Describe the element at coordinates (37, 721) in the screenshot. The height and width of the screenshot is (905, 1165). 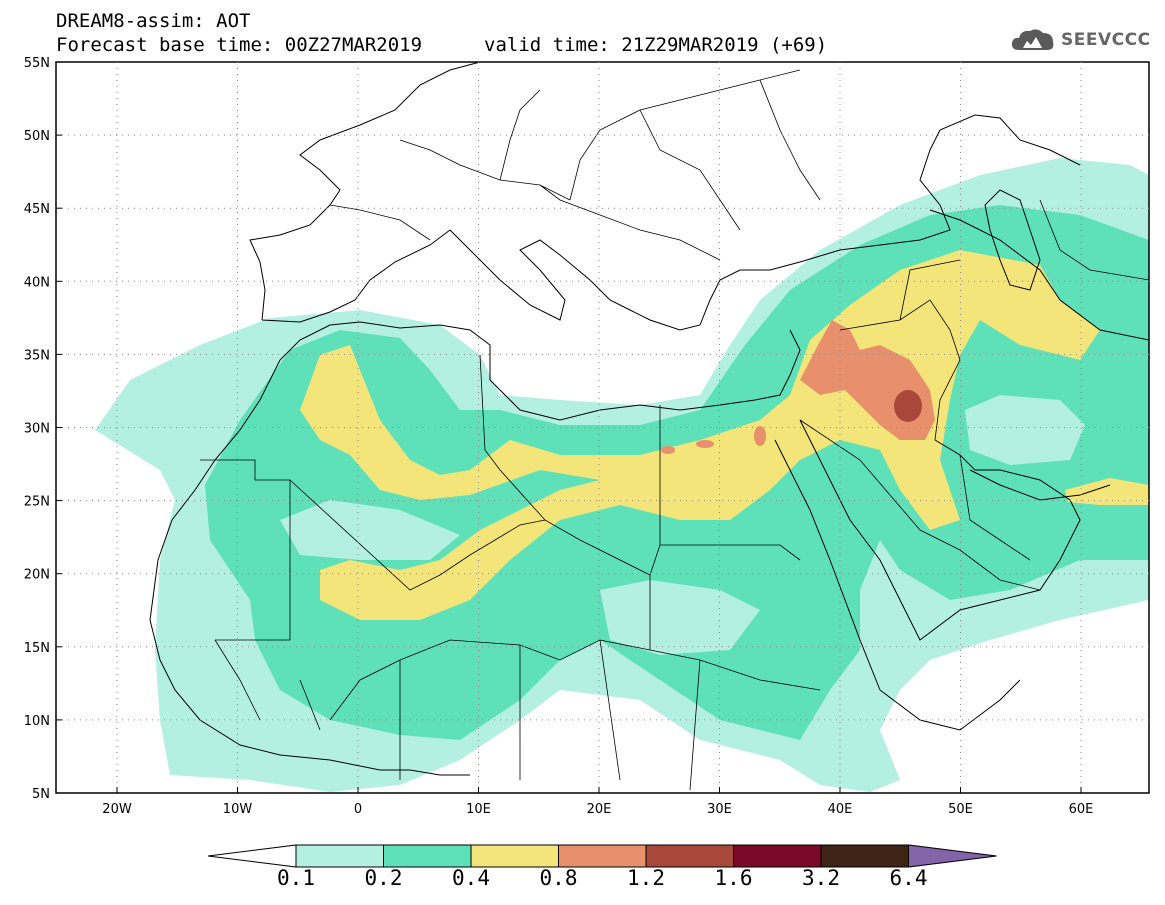
I see `lat-label: 10N` at that location.